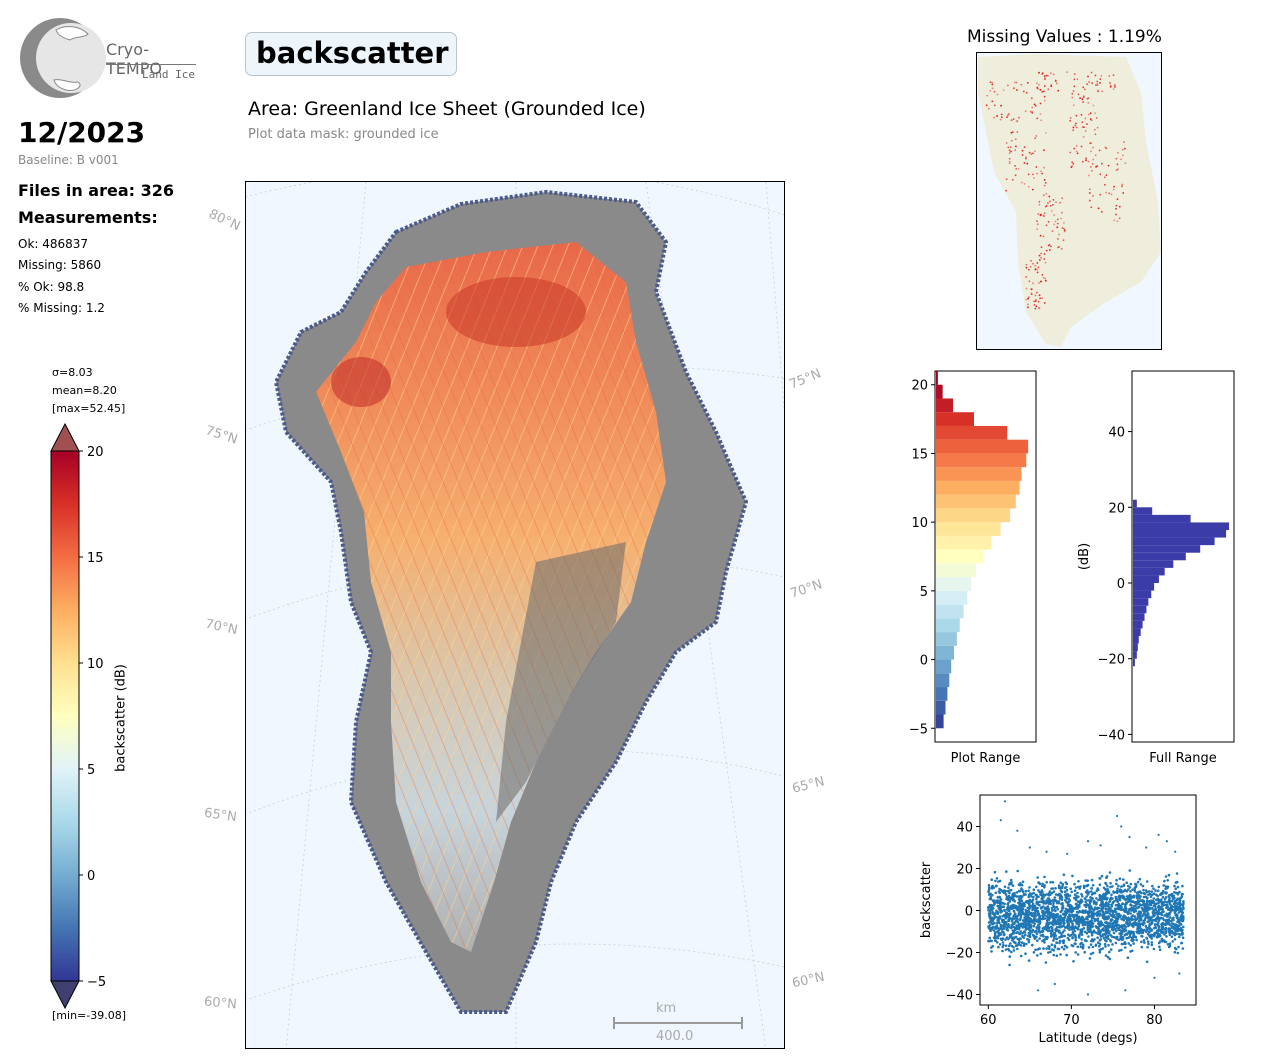 The height and width of the screenshot is (1060, 1272). I want to click on scale-unit: km, so click(666, 1008).